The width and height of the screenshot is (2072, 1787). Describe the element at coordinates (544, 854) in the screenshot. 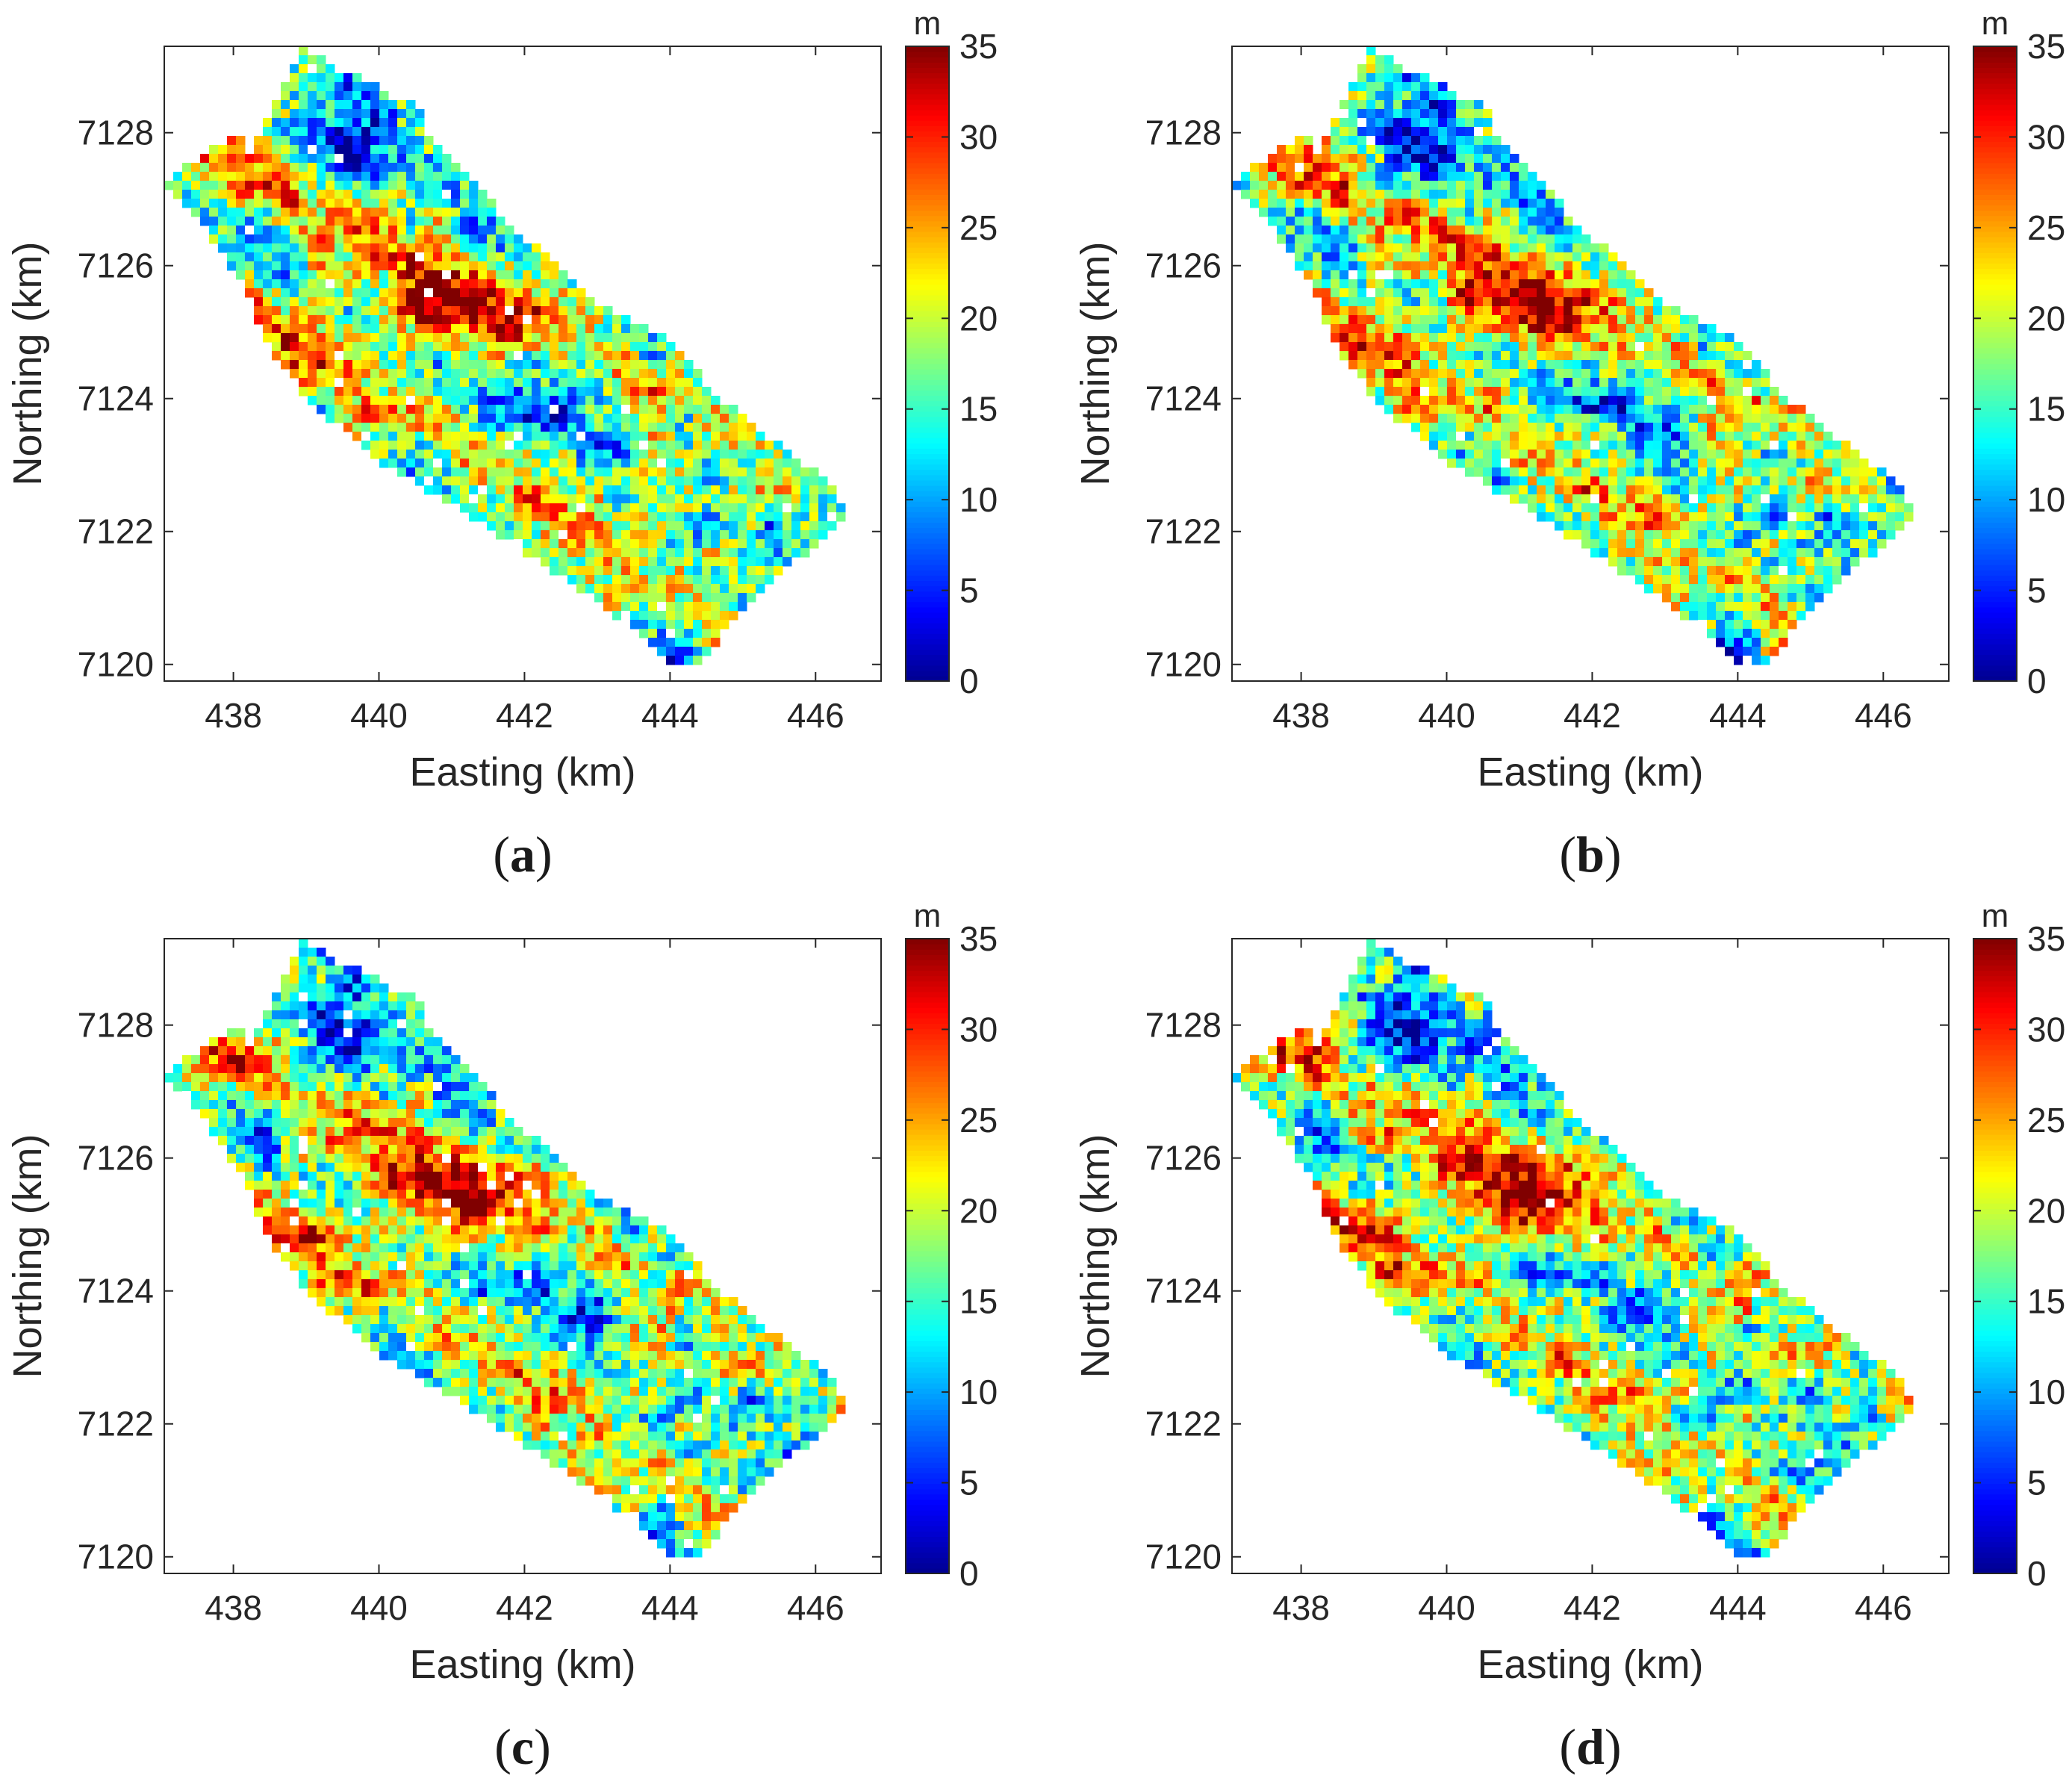

I see `caption-close-paren: )` at that location.